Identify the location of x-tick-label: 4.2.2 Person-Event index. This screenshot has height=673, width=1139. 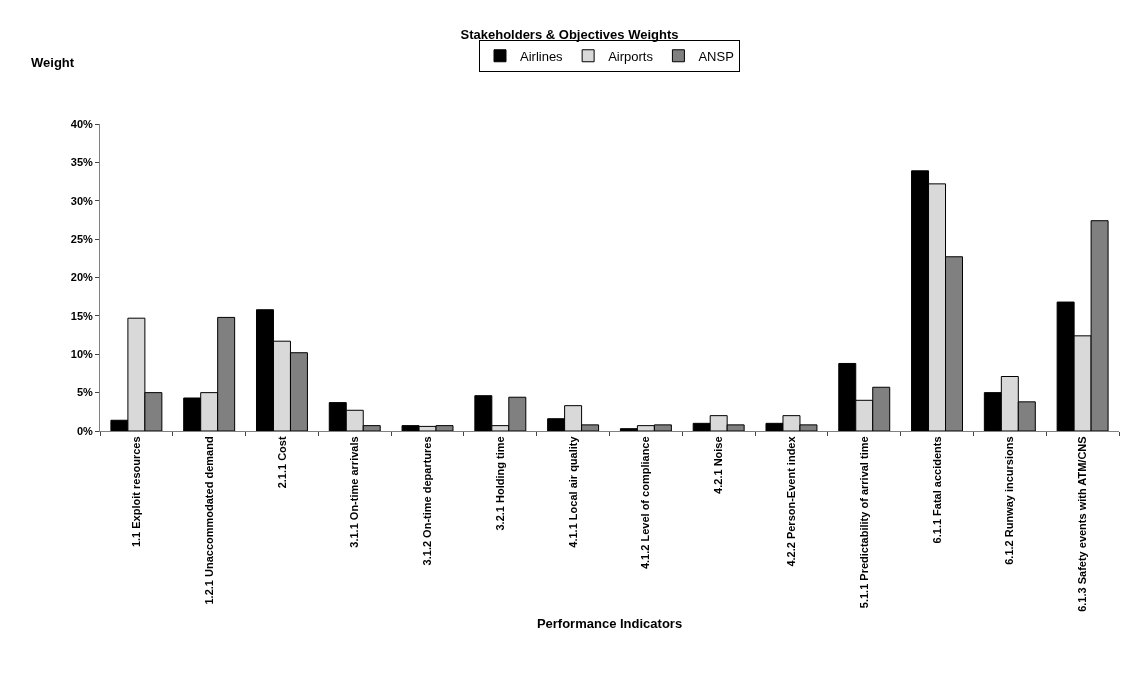
(791, 501).